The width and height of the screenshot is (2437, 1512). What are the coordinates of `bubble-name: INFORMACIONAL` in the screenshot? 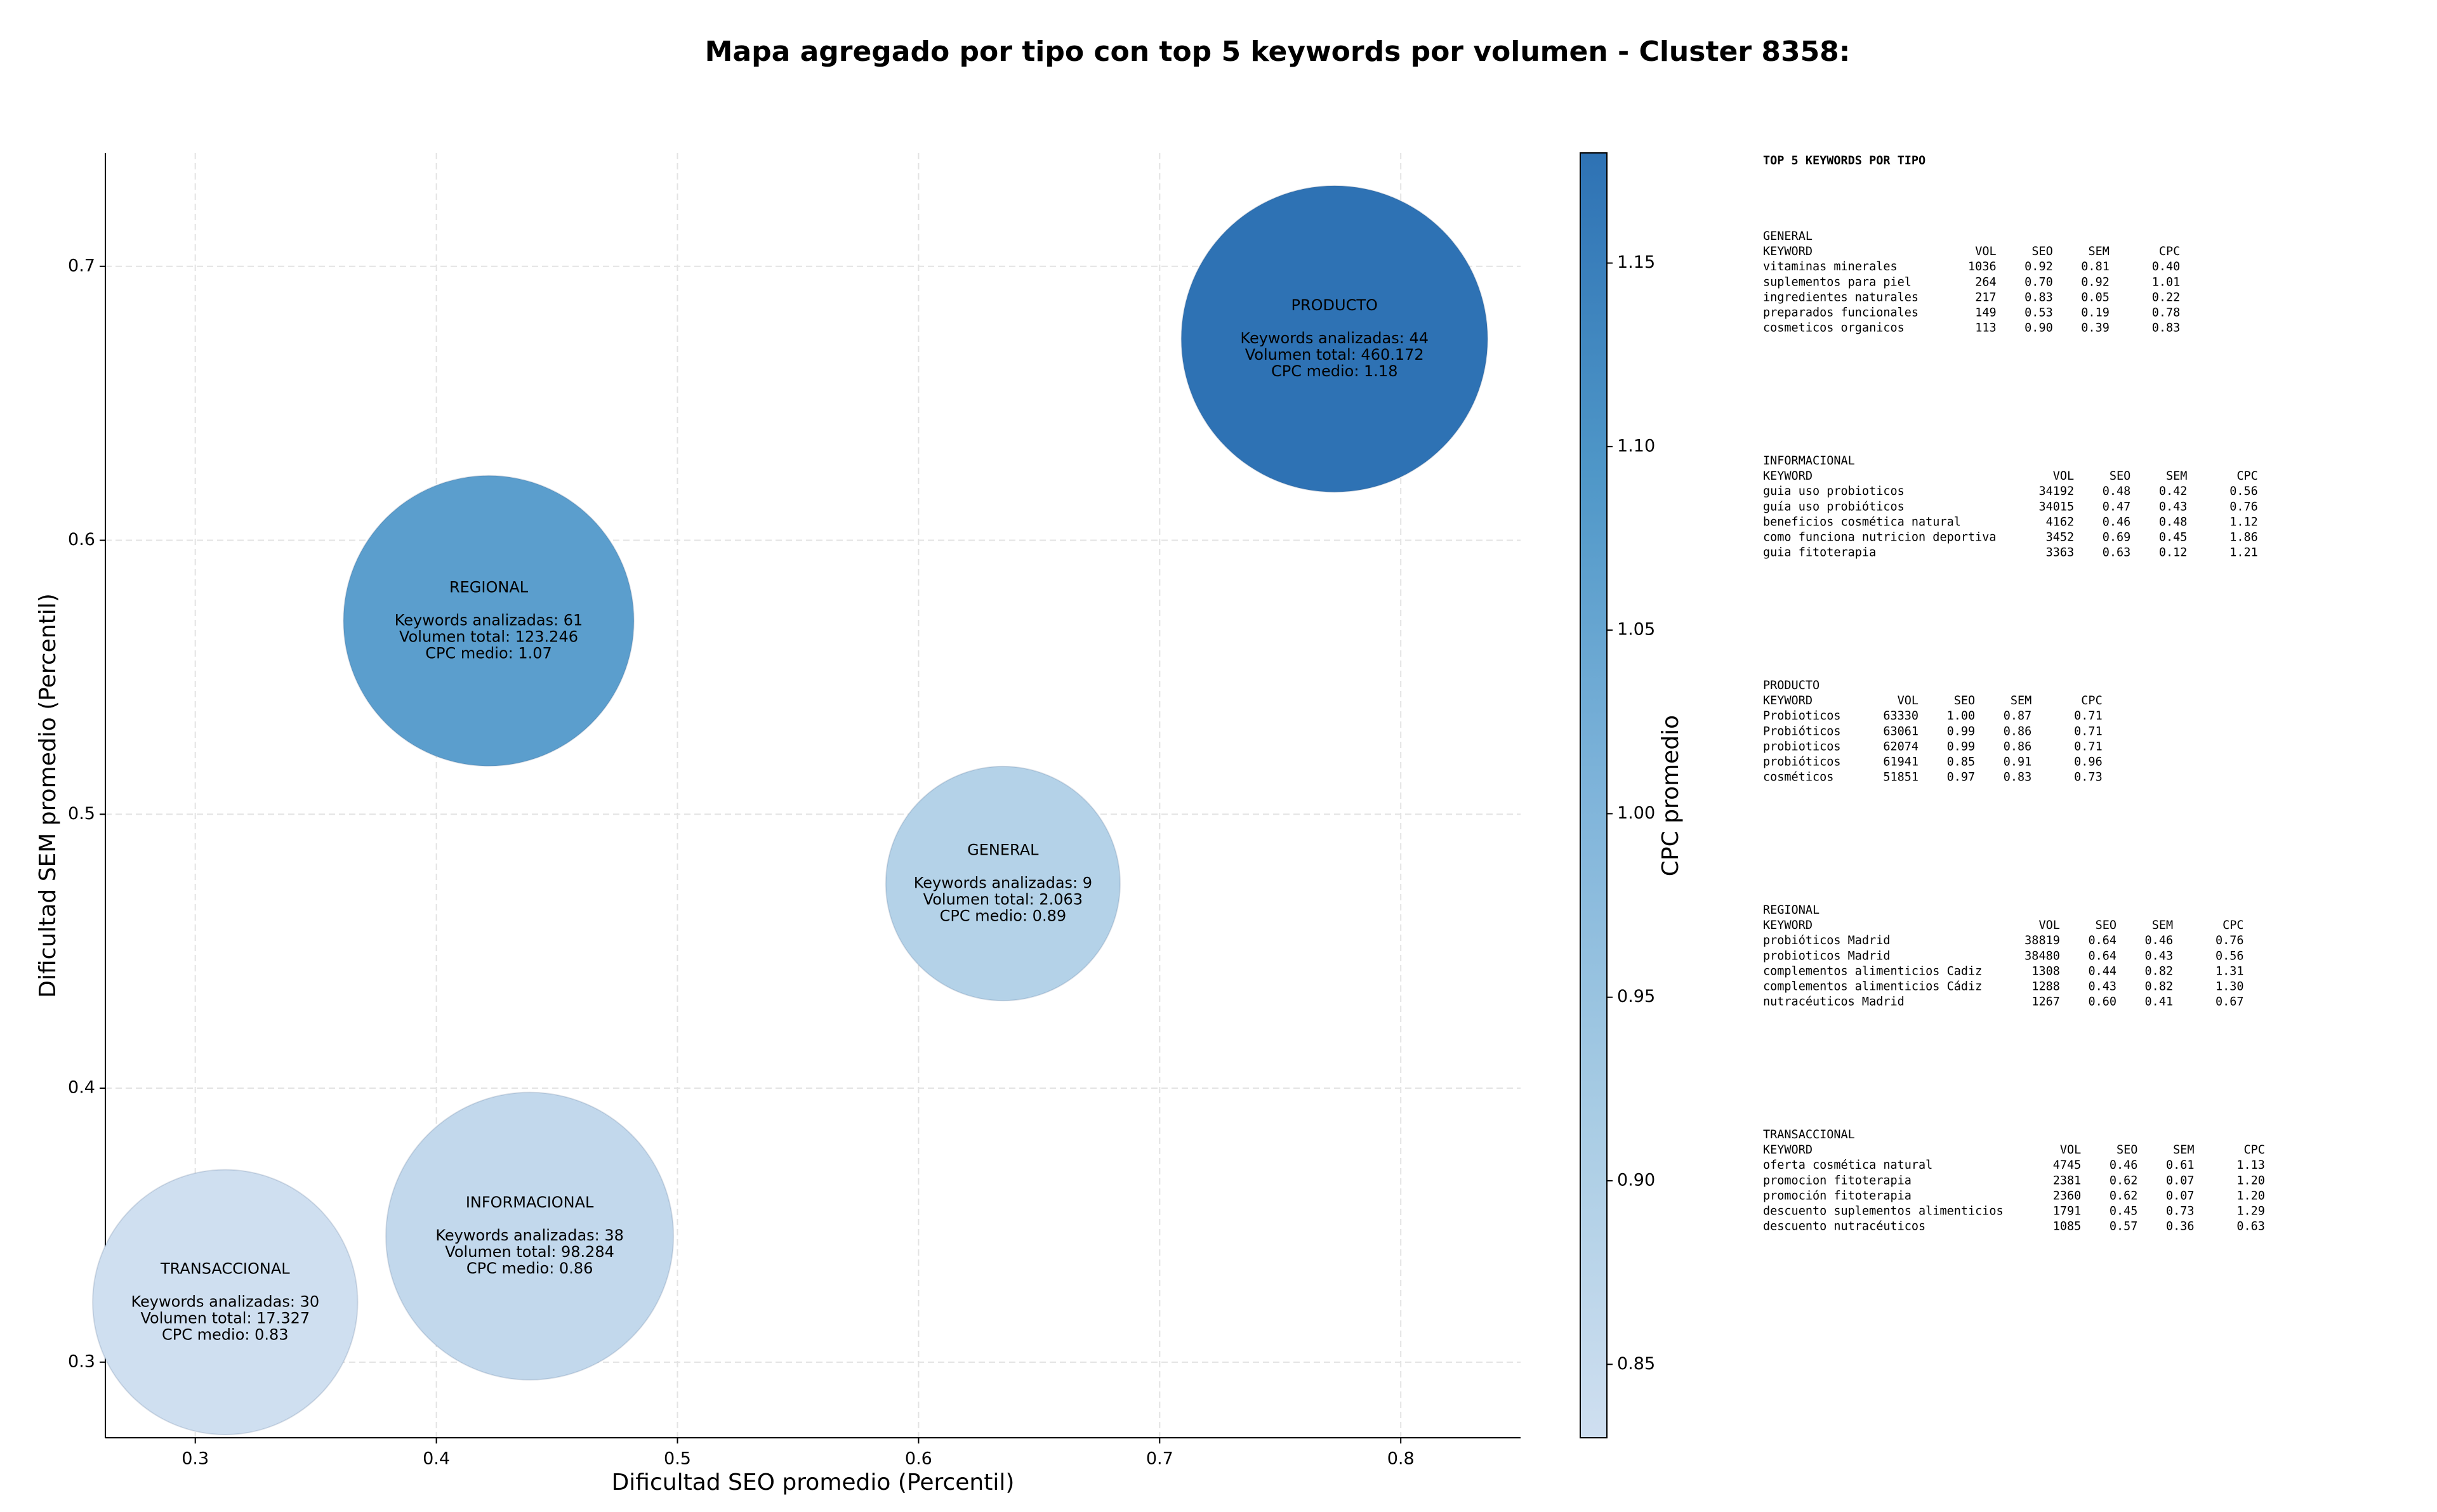 It's located at (530, 1202).